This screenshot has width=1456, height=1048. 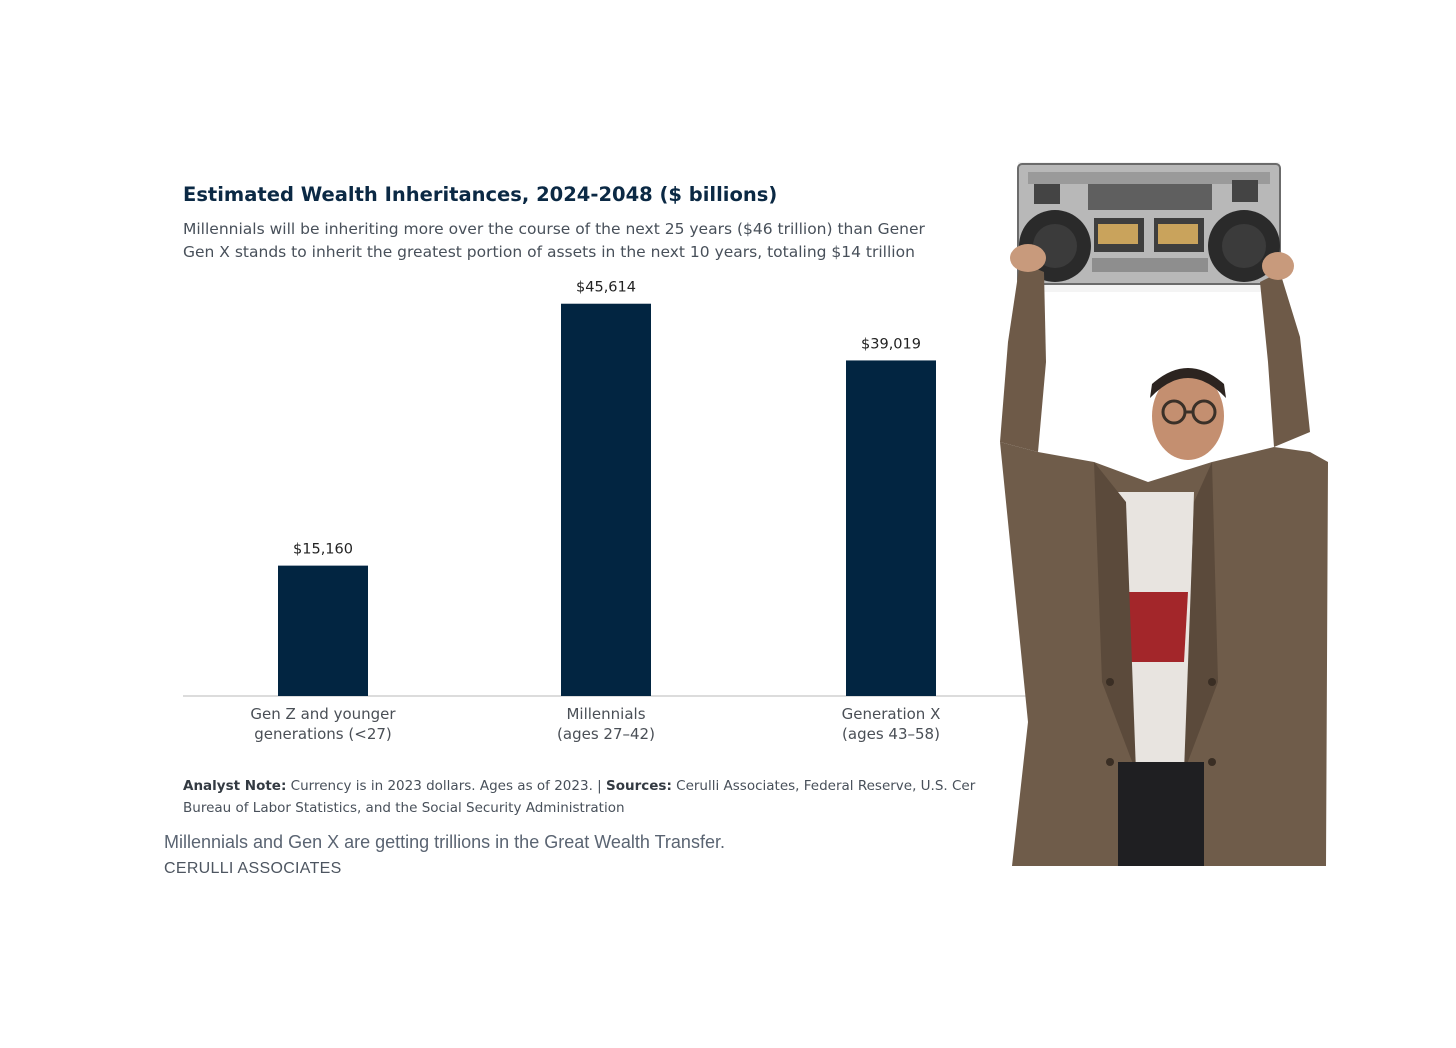 I want to click on sources-label: Sources:, so click(x=639, y=786).